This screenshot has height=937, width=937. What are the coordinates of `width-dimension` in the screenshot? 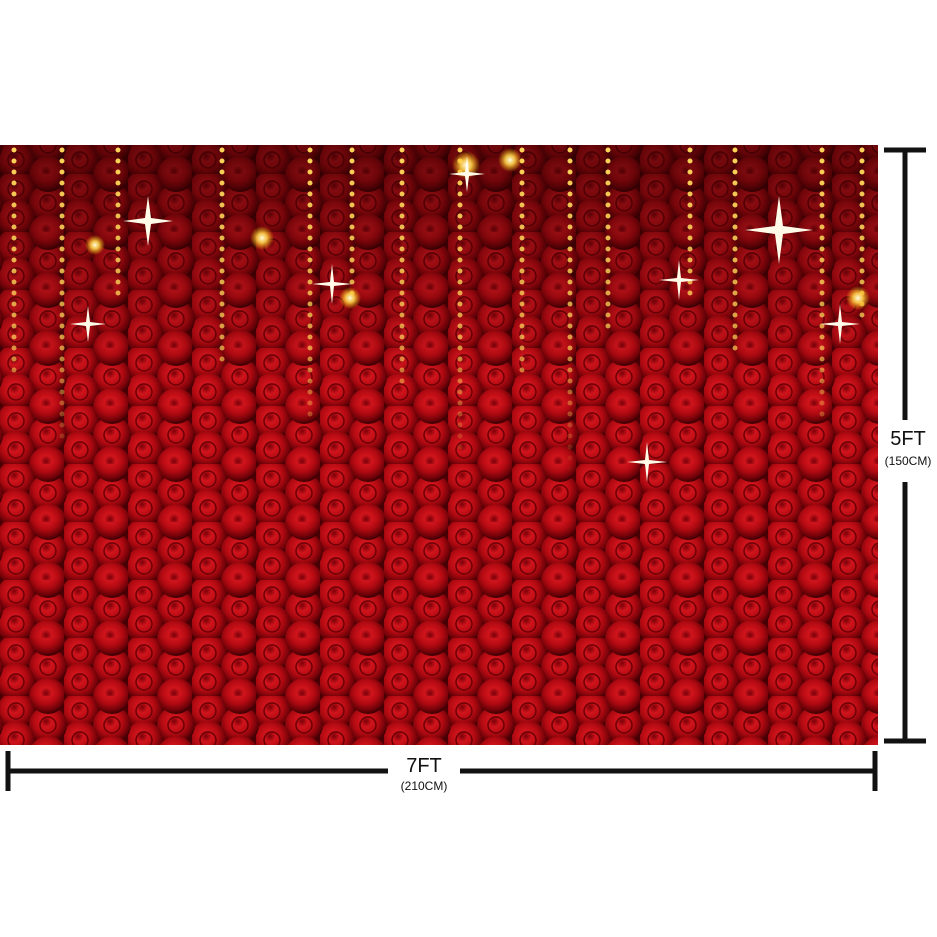 It's located at (441, 771).